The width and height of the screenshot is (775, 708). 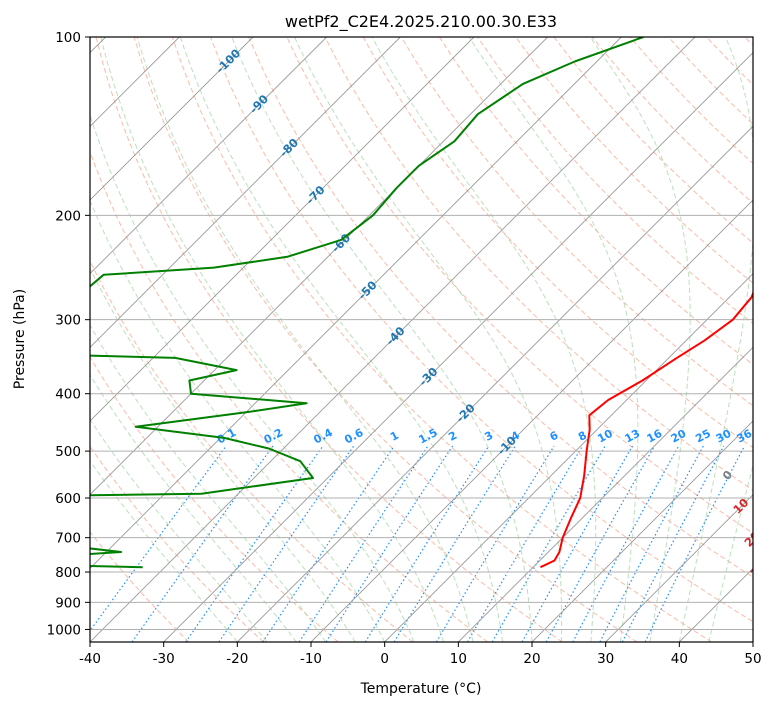 I want to click on mixing-ratio-label: 36, so click(x=745, y=436).